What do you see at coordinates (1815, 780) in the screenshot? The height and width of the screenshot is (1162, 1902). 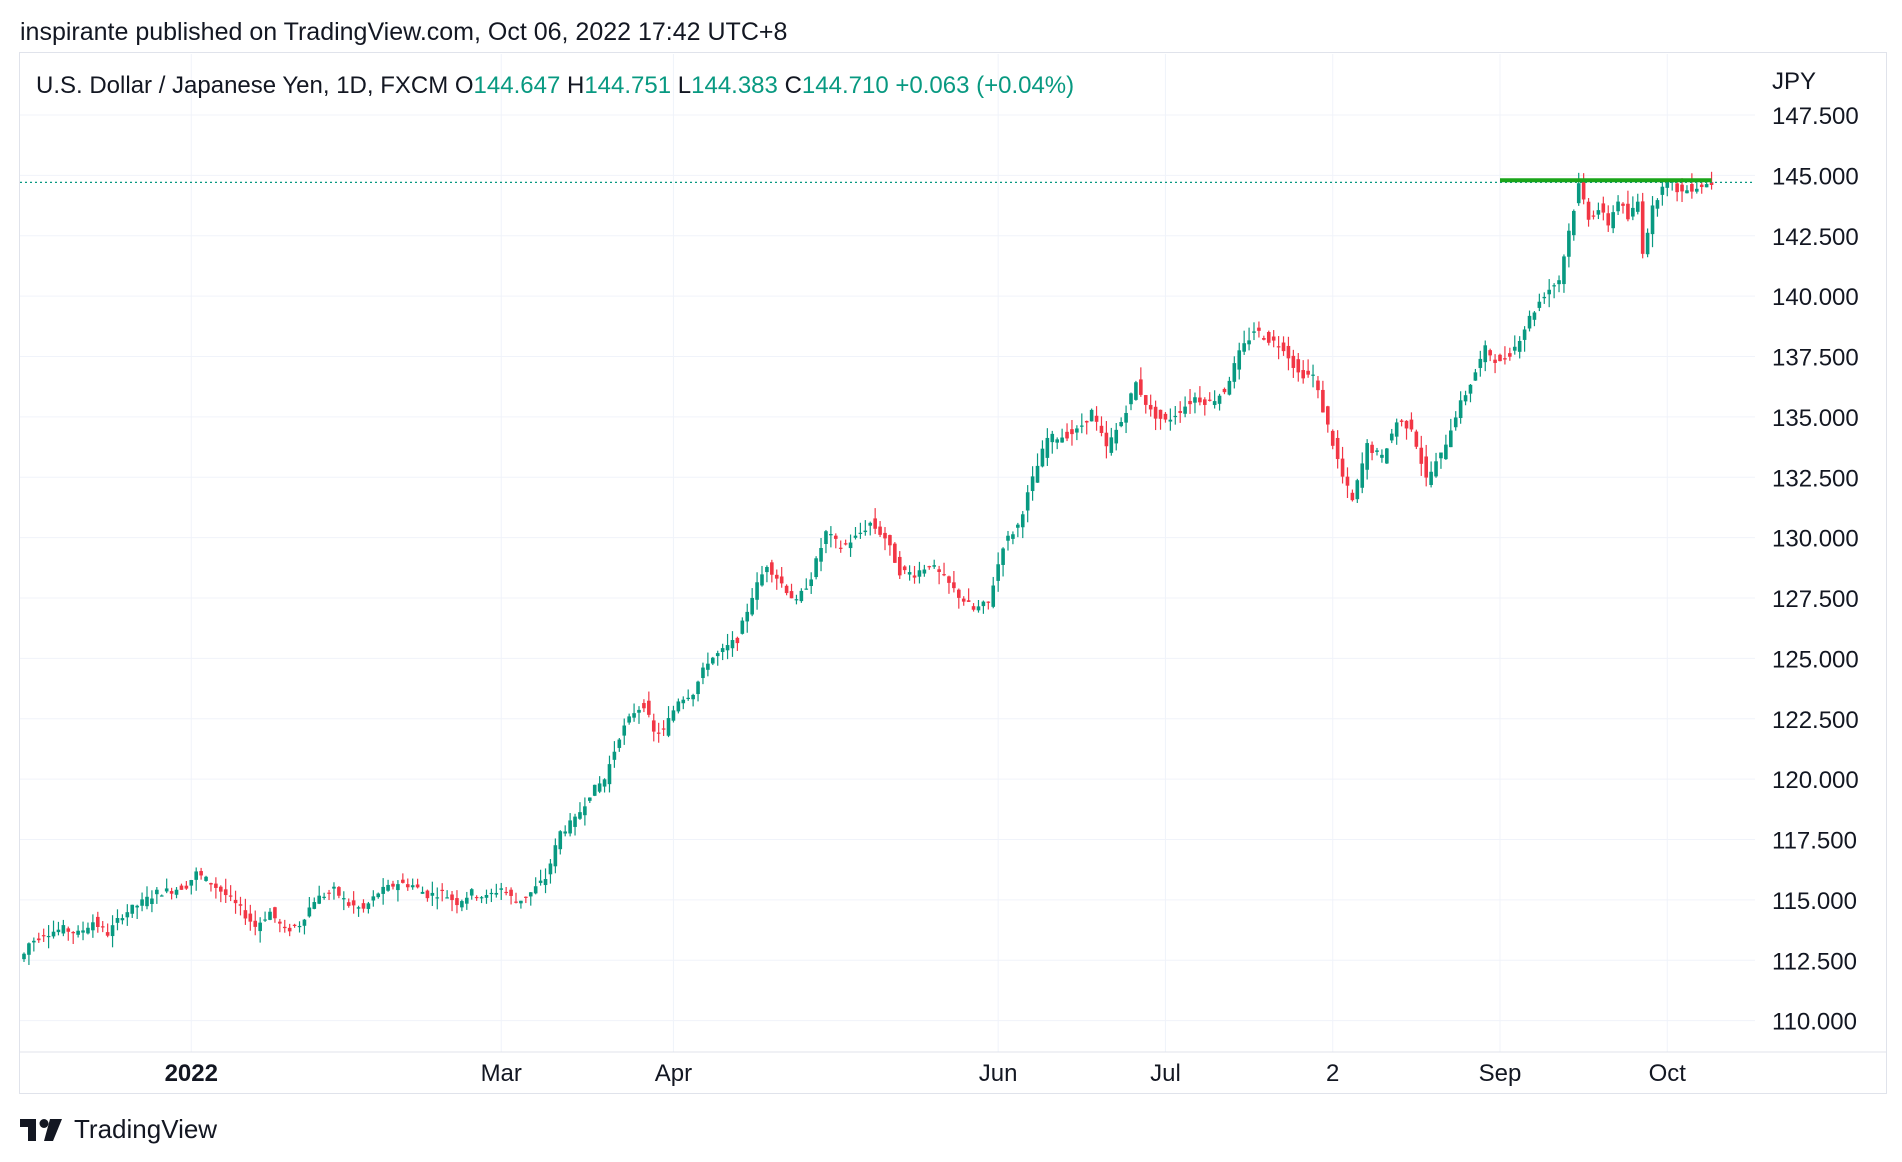 I see `y-tick-label: 120.000` at bounding box center [1815, 780].